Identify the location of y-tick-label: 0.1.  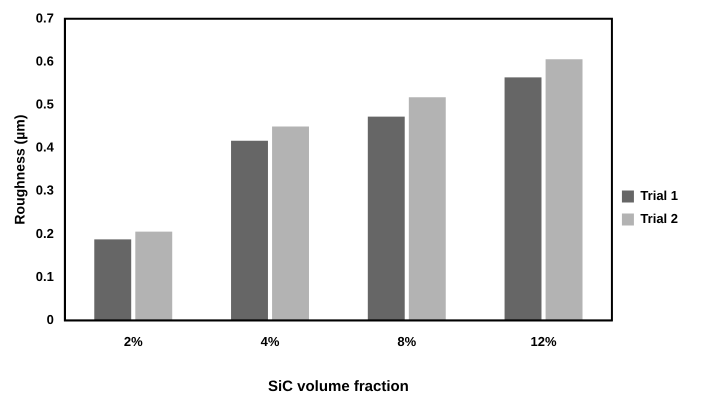
(45, 276).